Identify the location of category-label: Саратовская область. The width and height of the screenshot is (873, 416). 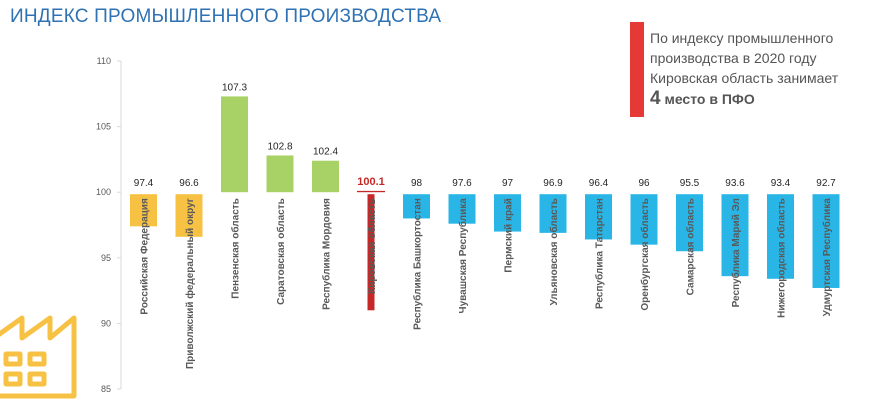
(281, 251).